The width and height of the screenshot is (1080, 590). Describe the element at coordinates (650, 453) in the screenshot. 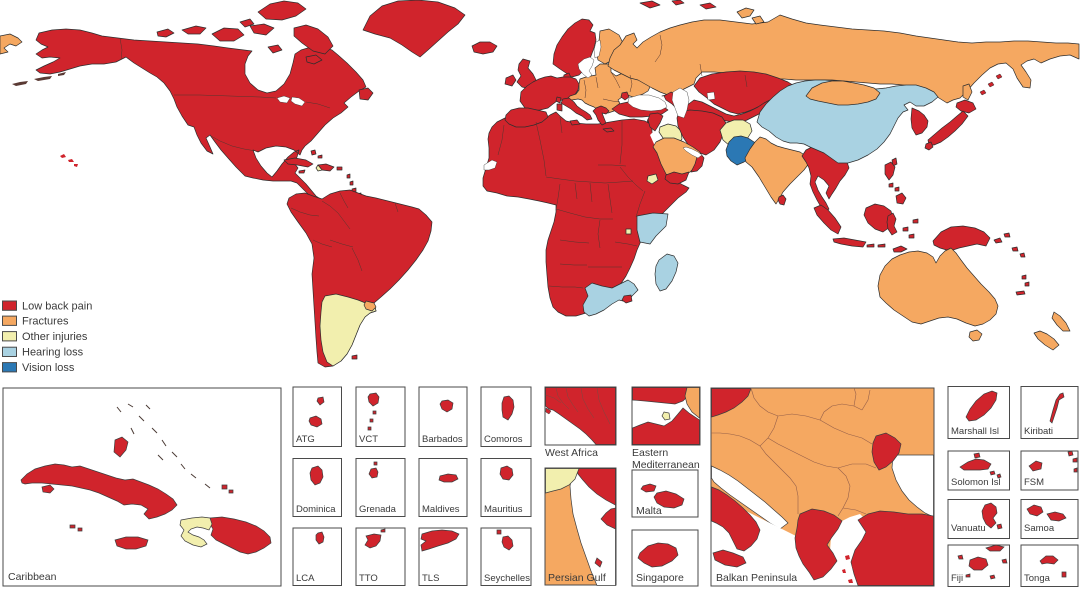

I see `svg-text: Eastern` at that location.